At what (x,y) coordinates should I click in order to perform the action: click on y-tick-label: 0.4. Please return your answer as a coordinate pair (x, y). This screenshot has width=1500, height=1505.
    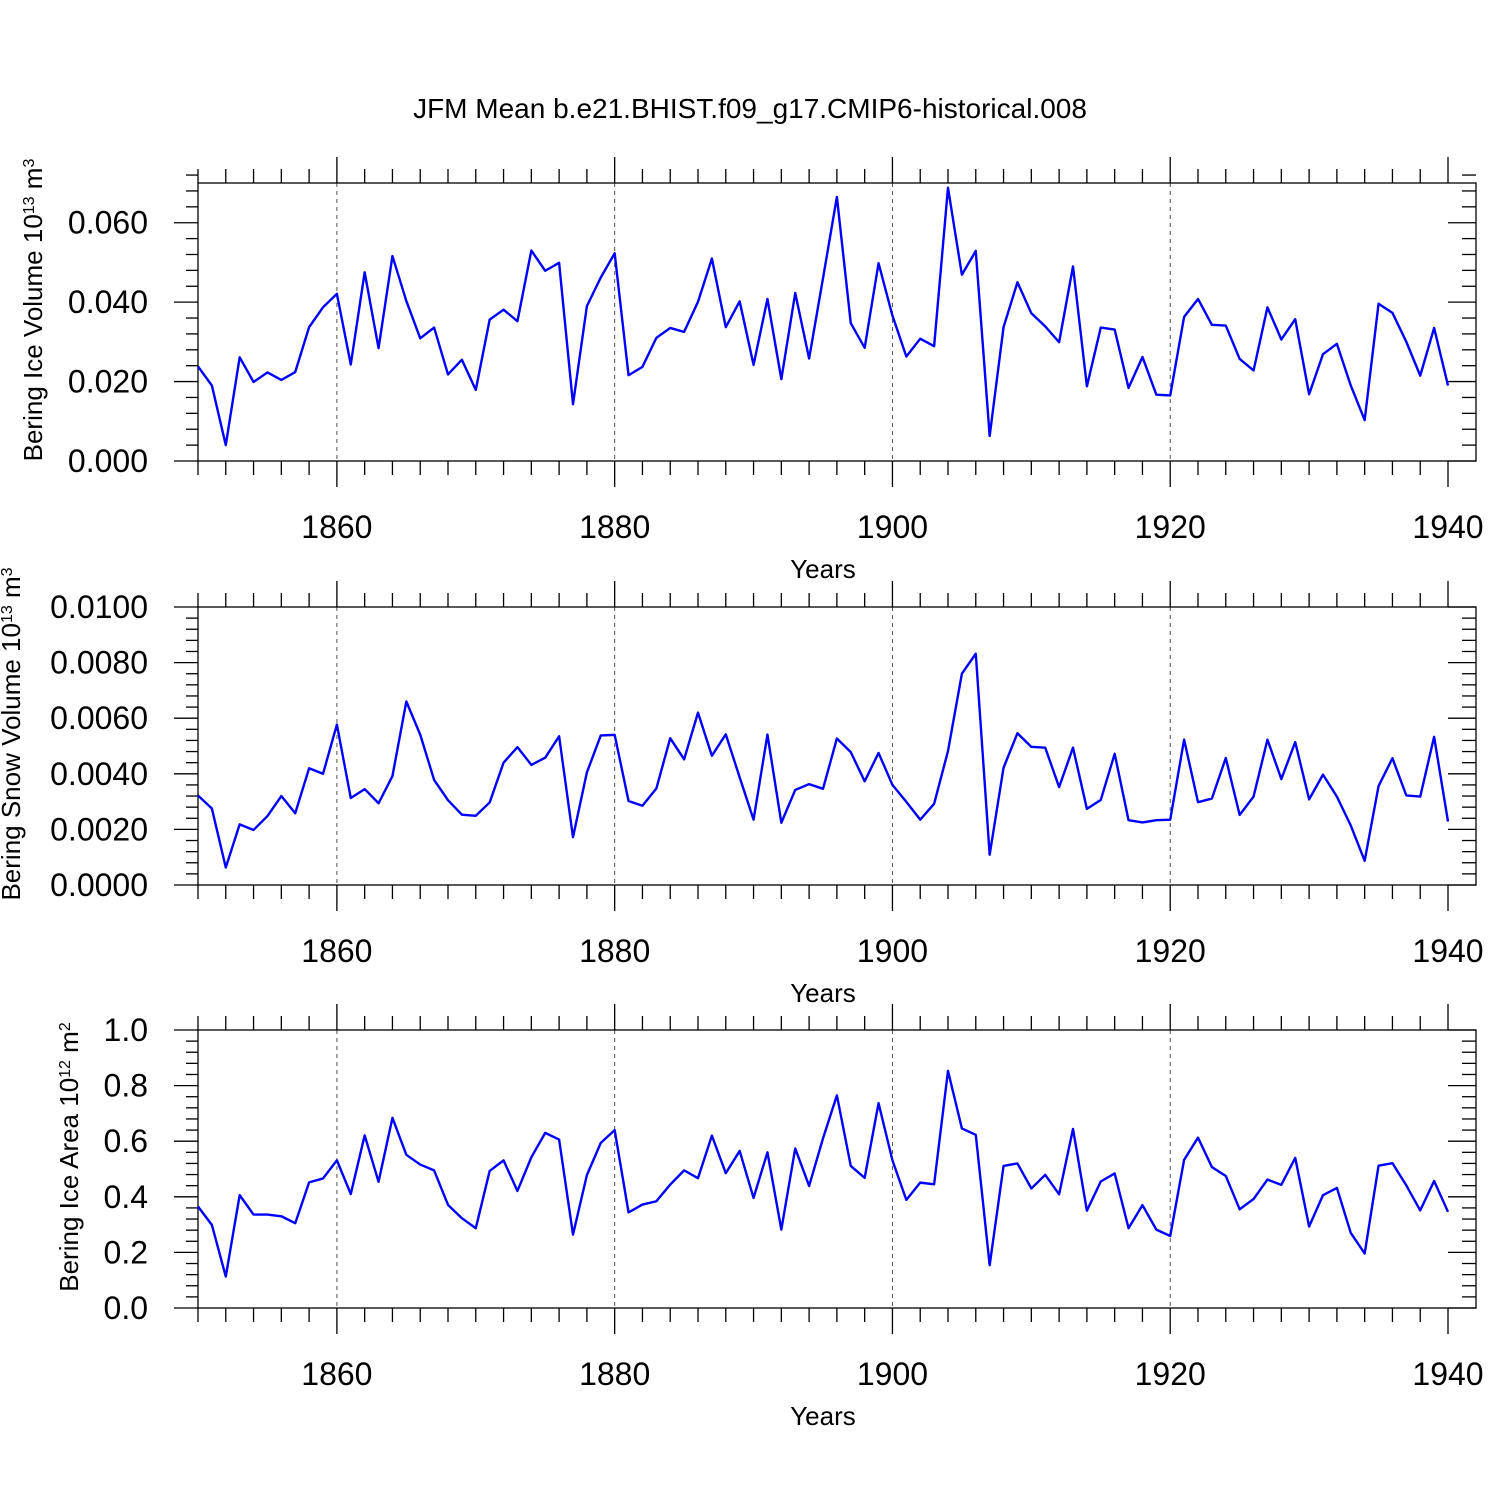
    Looking at the image, I should click on (126, 1197).